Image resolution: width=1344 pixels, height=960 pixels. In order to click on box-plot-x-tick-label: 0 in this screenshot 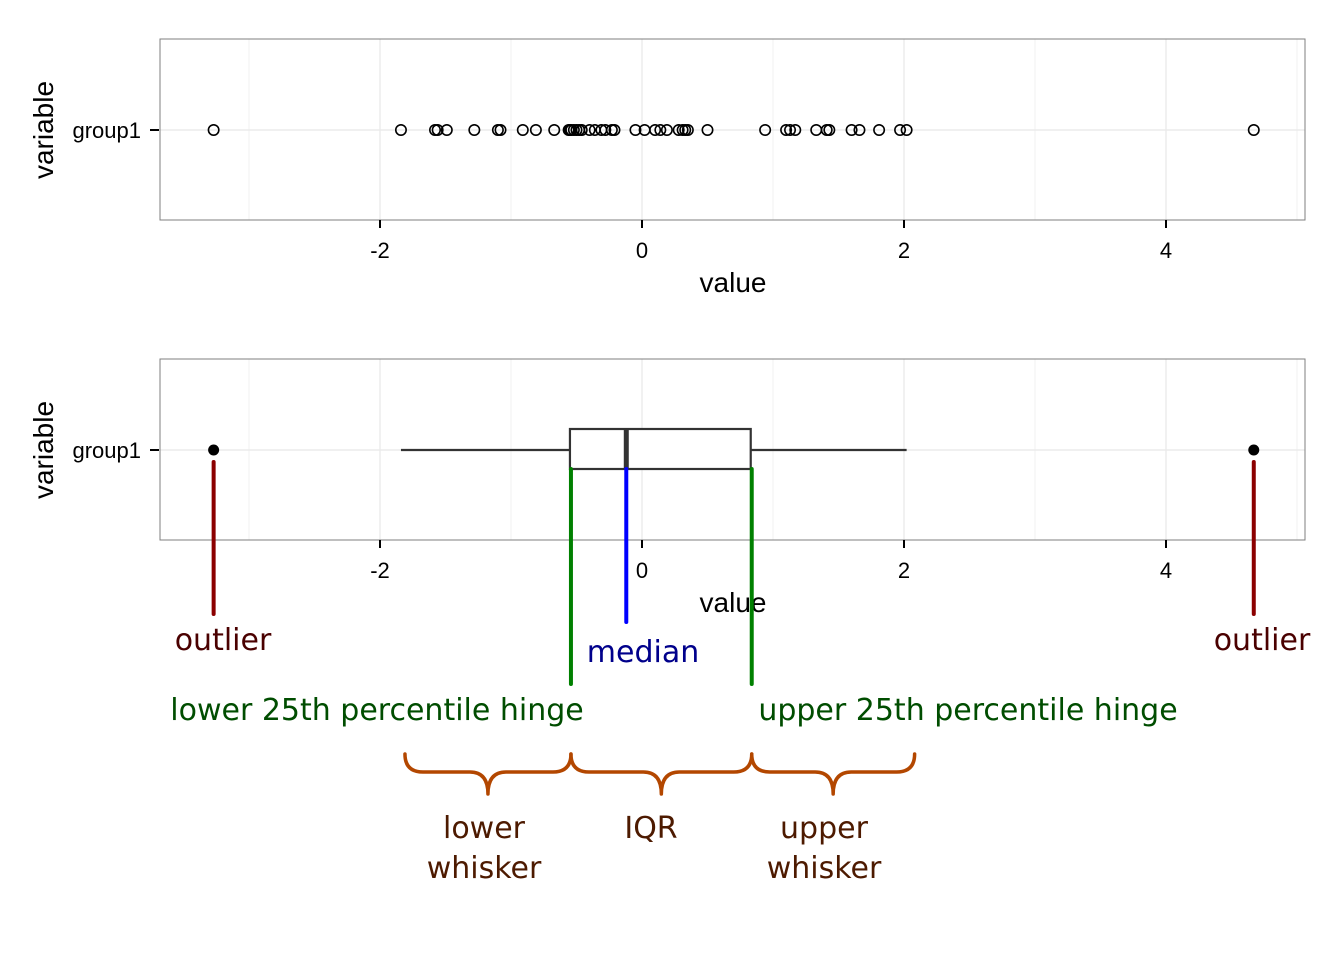, I will do `click(642, 570)`.